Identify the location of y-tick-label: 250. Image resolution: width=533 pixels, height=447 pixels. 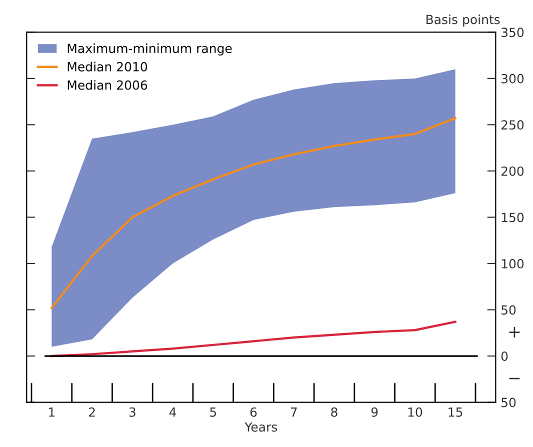
(512, 125).